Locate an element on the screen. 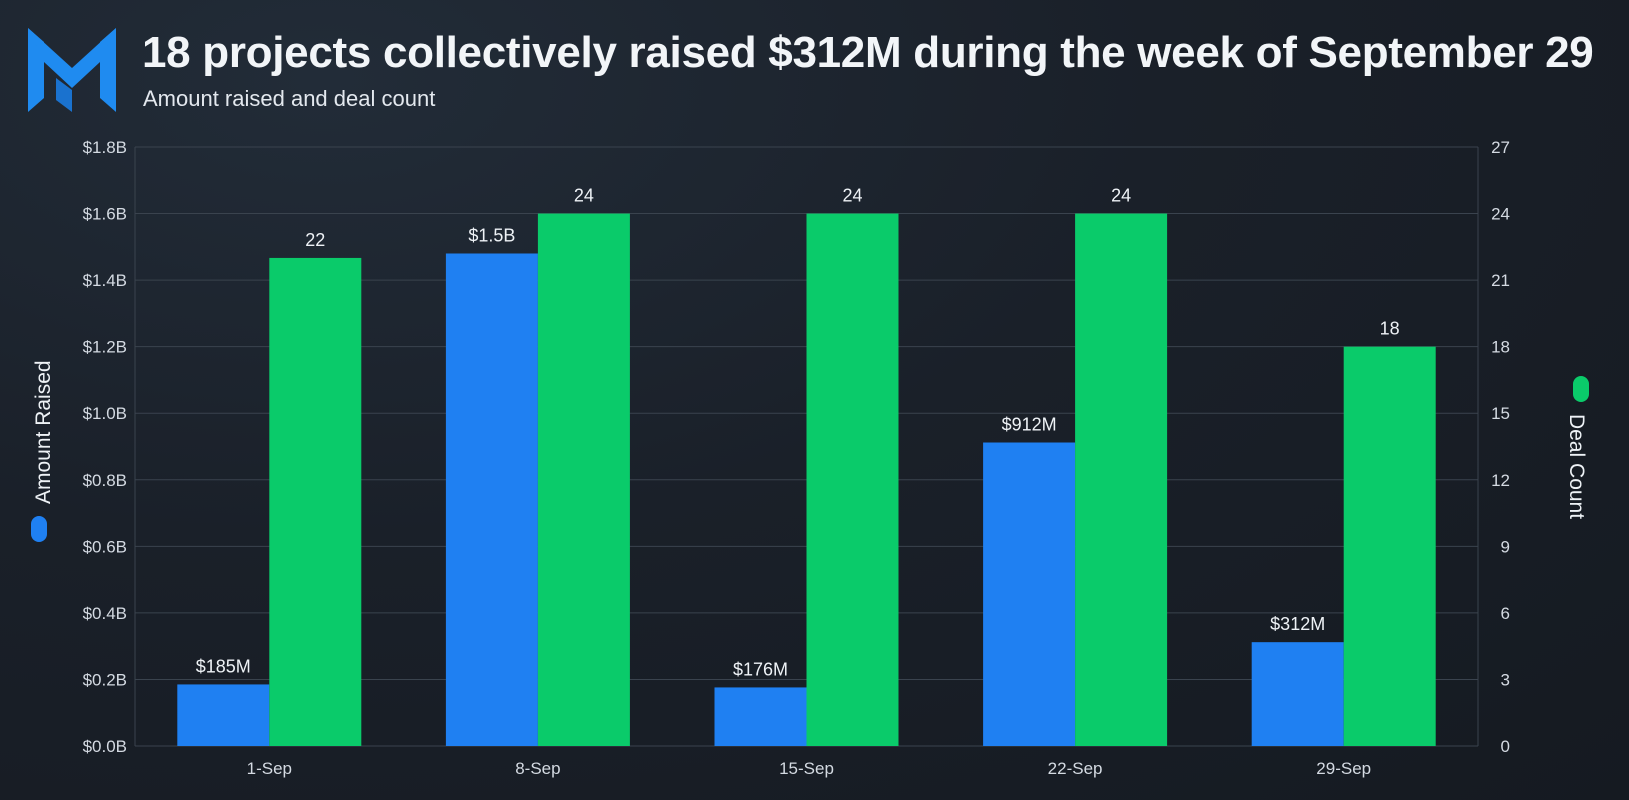 Image resolution: width=1629 pixels, height=800 pixels. logo-right-diagonal is located at coordinates (94, 58).